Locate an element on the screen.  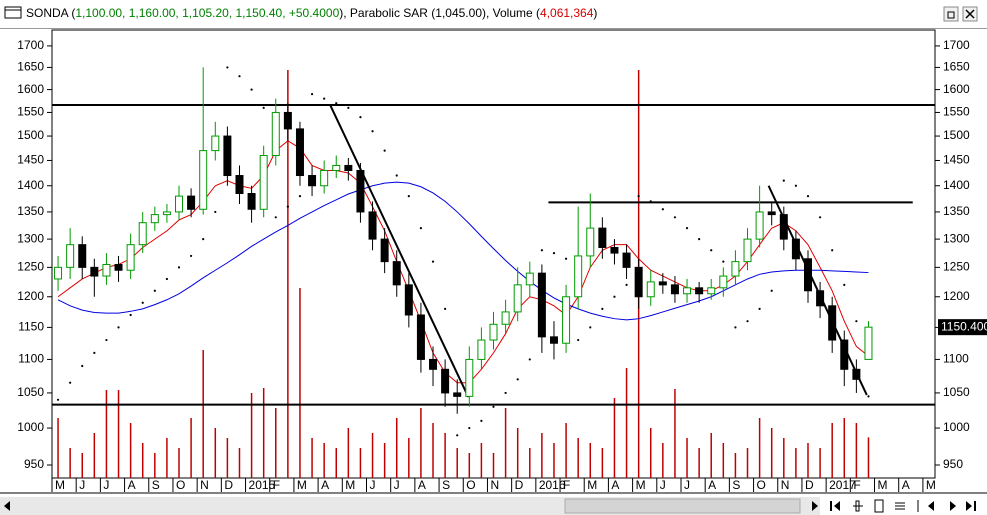
y-tick-label: 1650 is located at coordinates (30, 67).